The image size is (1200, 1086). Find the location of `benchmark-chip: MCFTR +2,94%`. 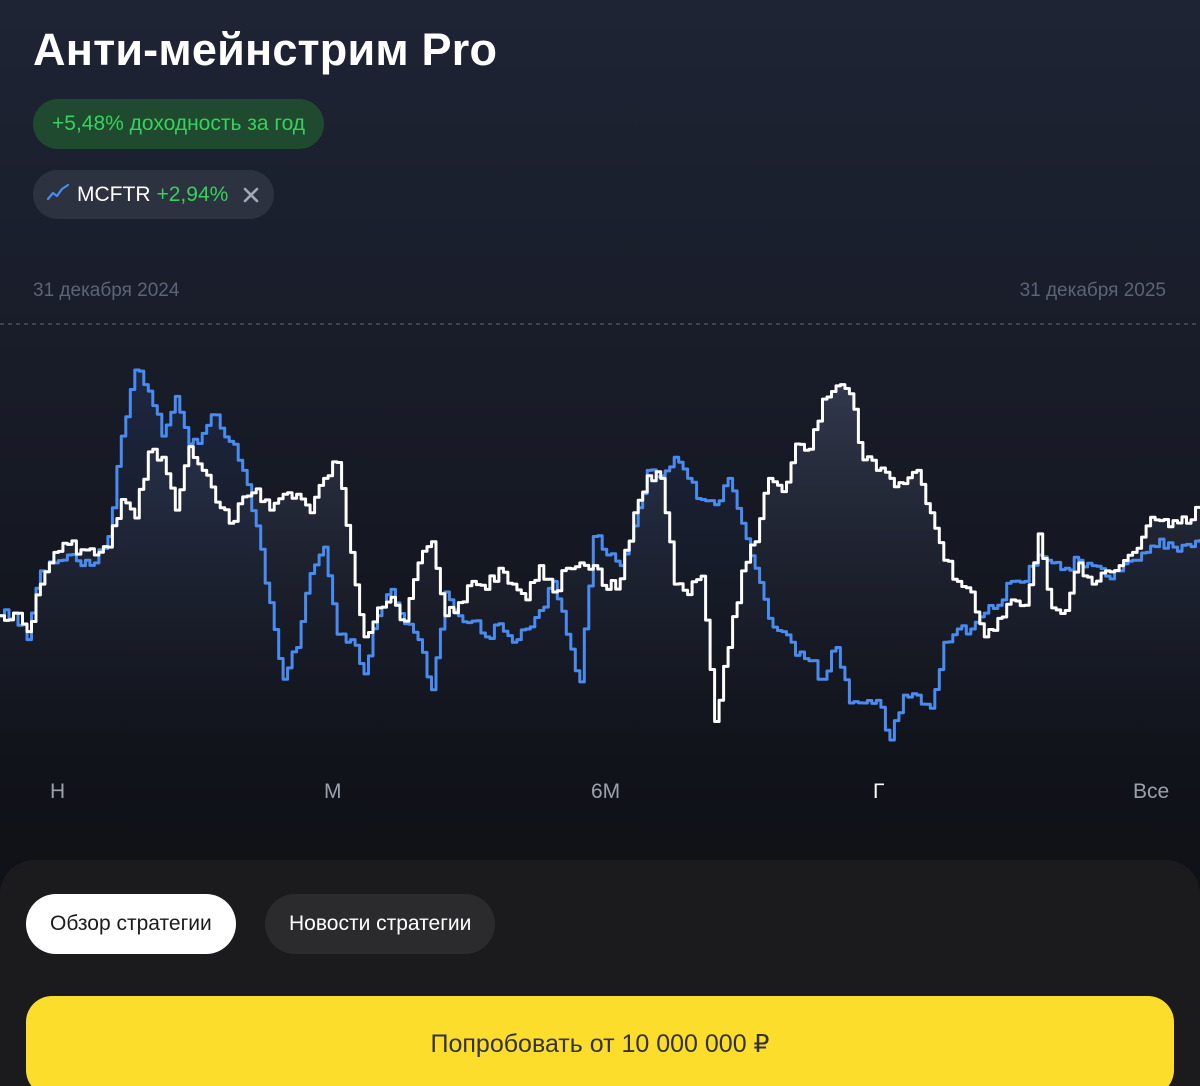

benchmark-chip: MCFTR +2,94% is located at coordinates (154, 194).